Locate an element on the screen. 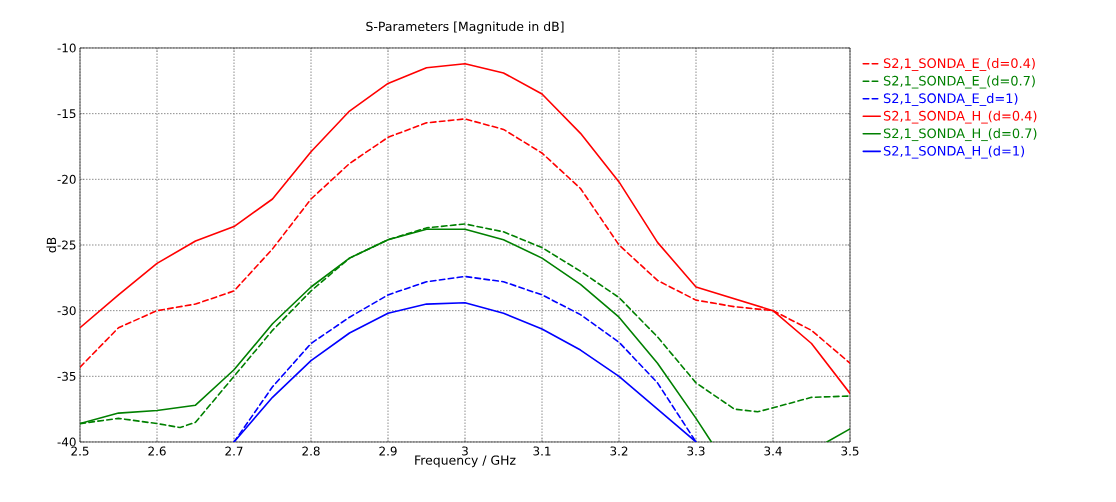 The width and height of the screenshot is (1116, 502). x-axis-title: Frequency / GHz is located at coordinates (465, 461).